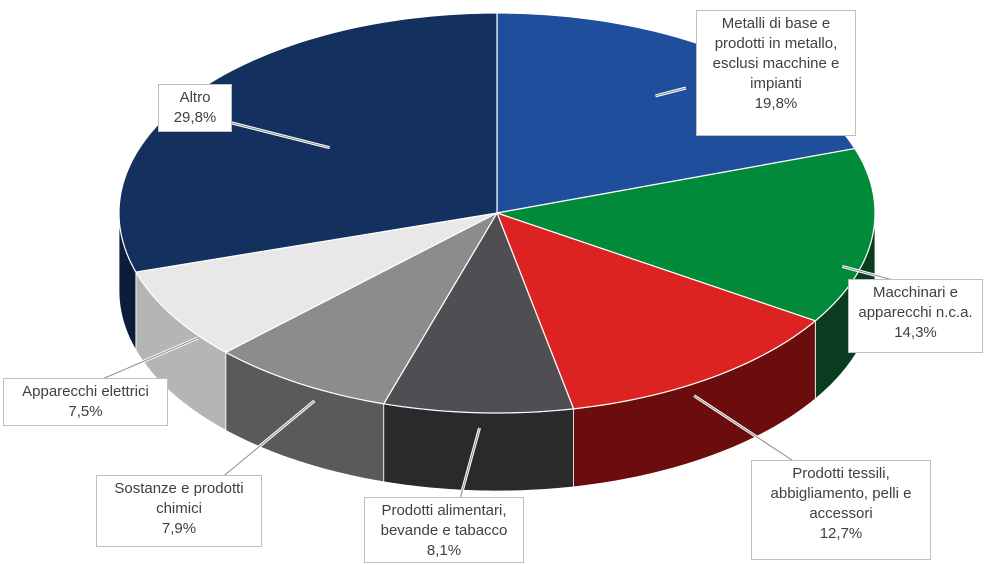  Describe the element at coordinates (179, 528) in the screenshot. I see `slice-label-value: 7,9%` at that location.